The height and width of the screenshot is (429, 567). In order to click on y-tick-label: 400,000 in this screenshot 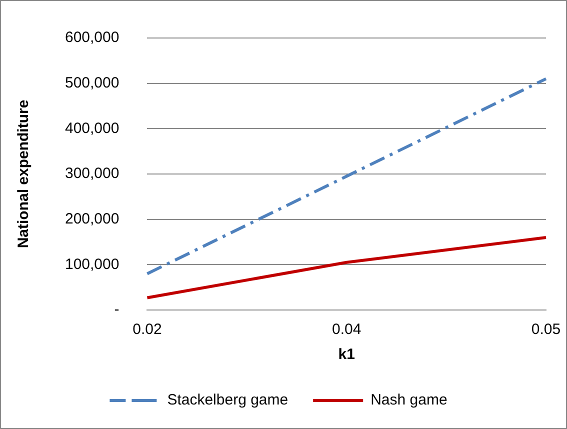, I will do `click(92, 128)`.